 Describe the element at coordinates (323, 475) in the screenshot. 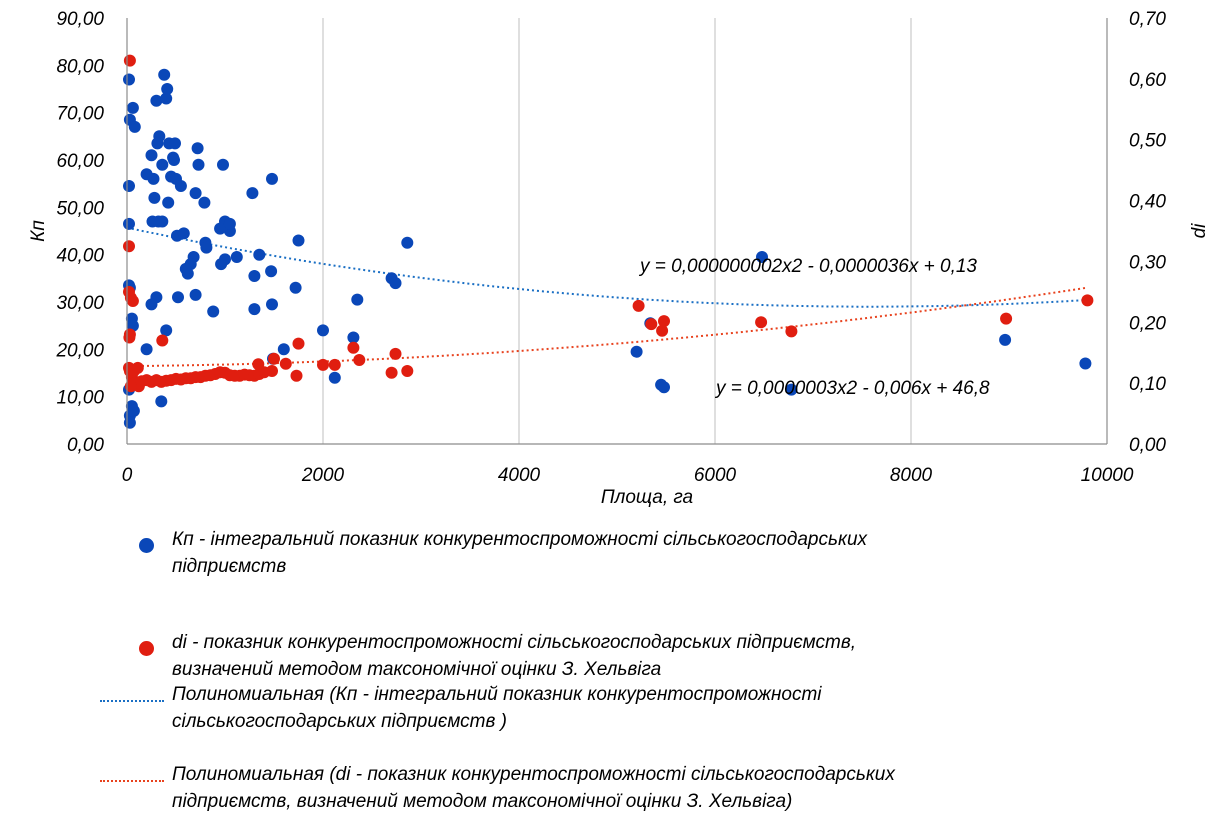

I see `x-tick-label: 2000` at that location.